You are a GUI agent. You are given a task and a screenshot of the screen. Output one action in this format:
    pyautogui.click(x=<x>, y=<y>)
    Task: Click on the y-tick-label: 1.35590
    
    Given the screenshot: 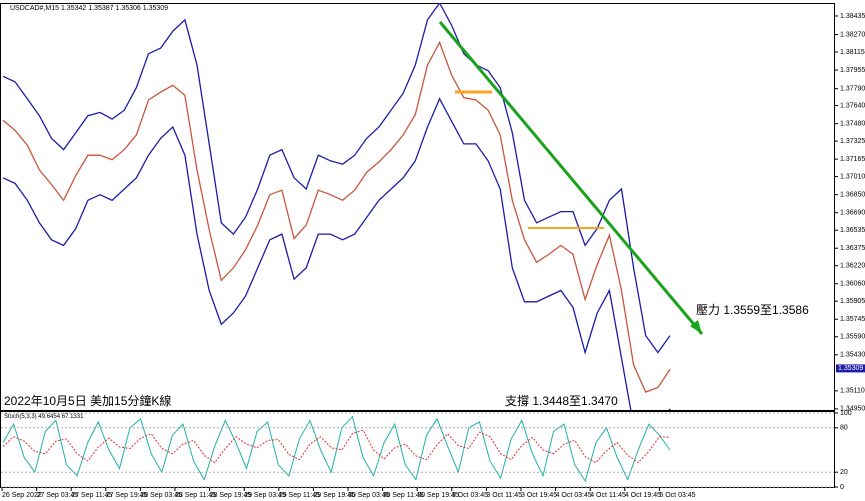 What is the action you would take?
    pyautogui.click(x=852, y=337)
    